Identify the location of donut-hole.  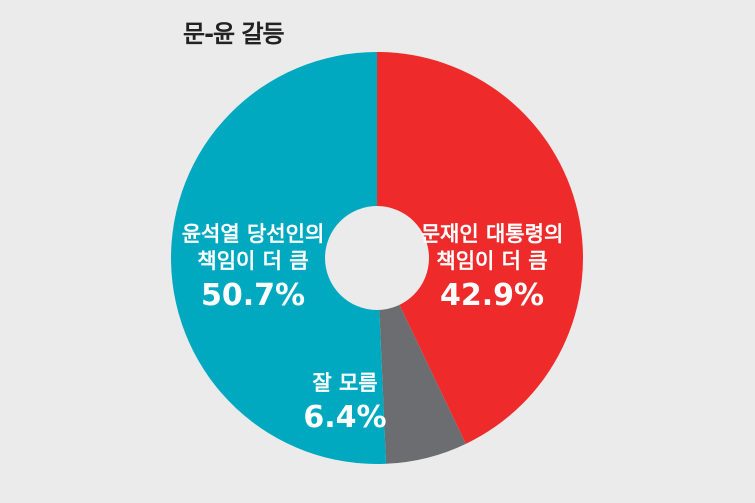
(377, 258).